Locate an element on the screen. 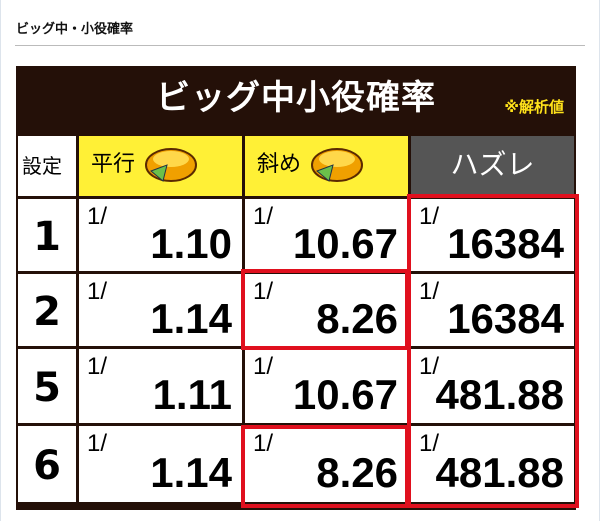 This screenshot has width=600, height=521. setting-cell: 6 is located at coordinates (47, 464).